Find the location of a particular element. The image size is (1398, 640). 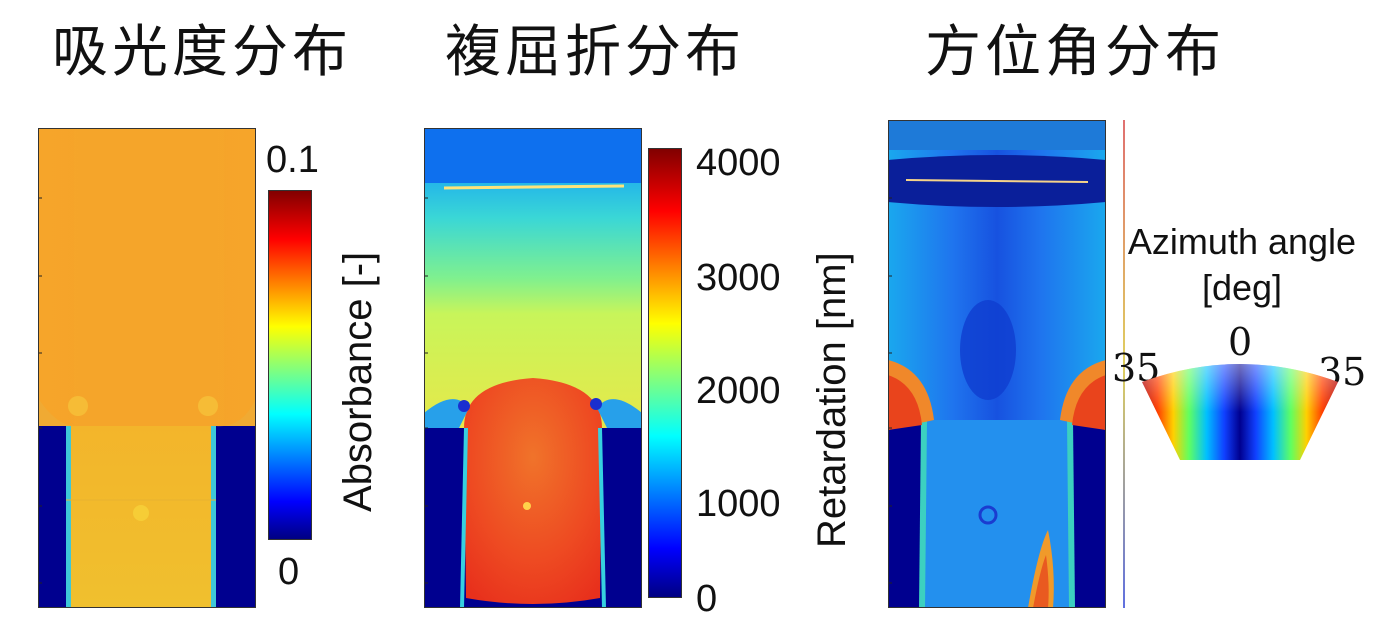

retardation-image is located at coordinates (533, 368).